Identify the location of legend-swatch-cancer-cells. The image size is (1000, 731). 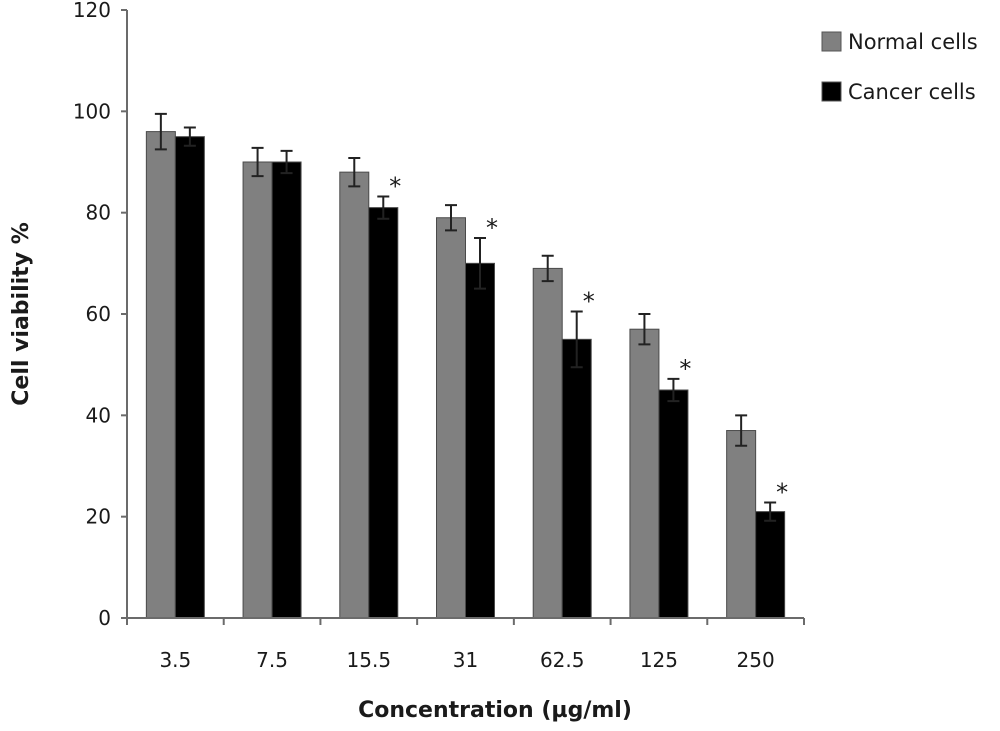
(831, 91).